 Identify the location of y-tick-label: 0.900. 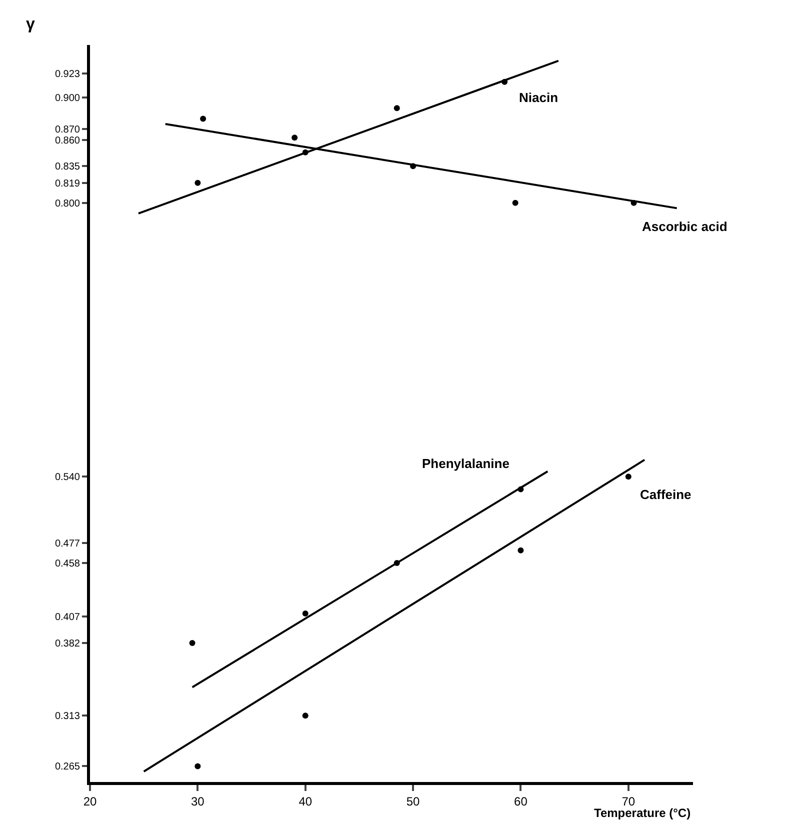
(67, 98).